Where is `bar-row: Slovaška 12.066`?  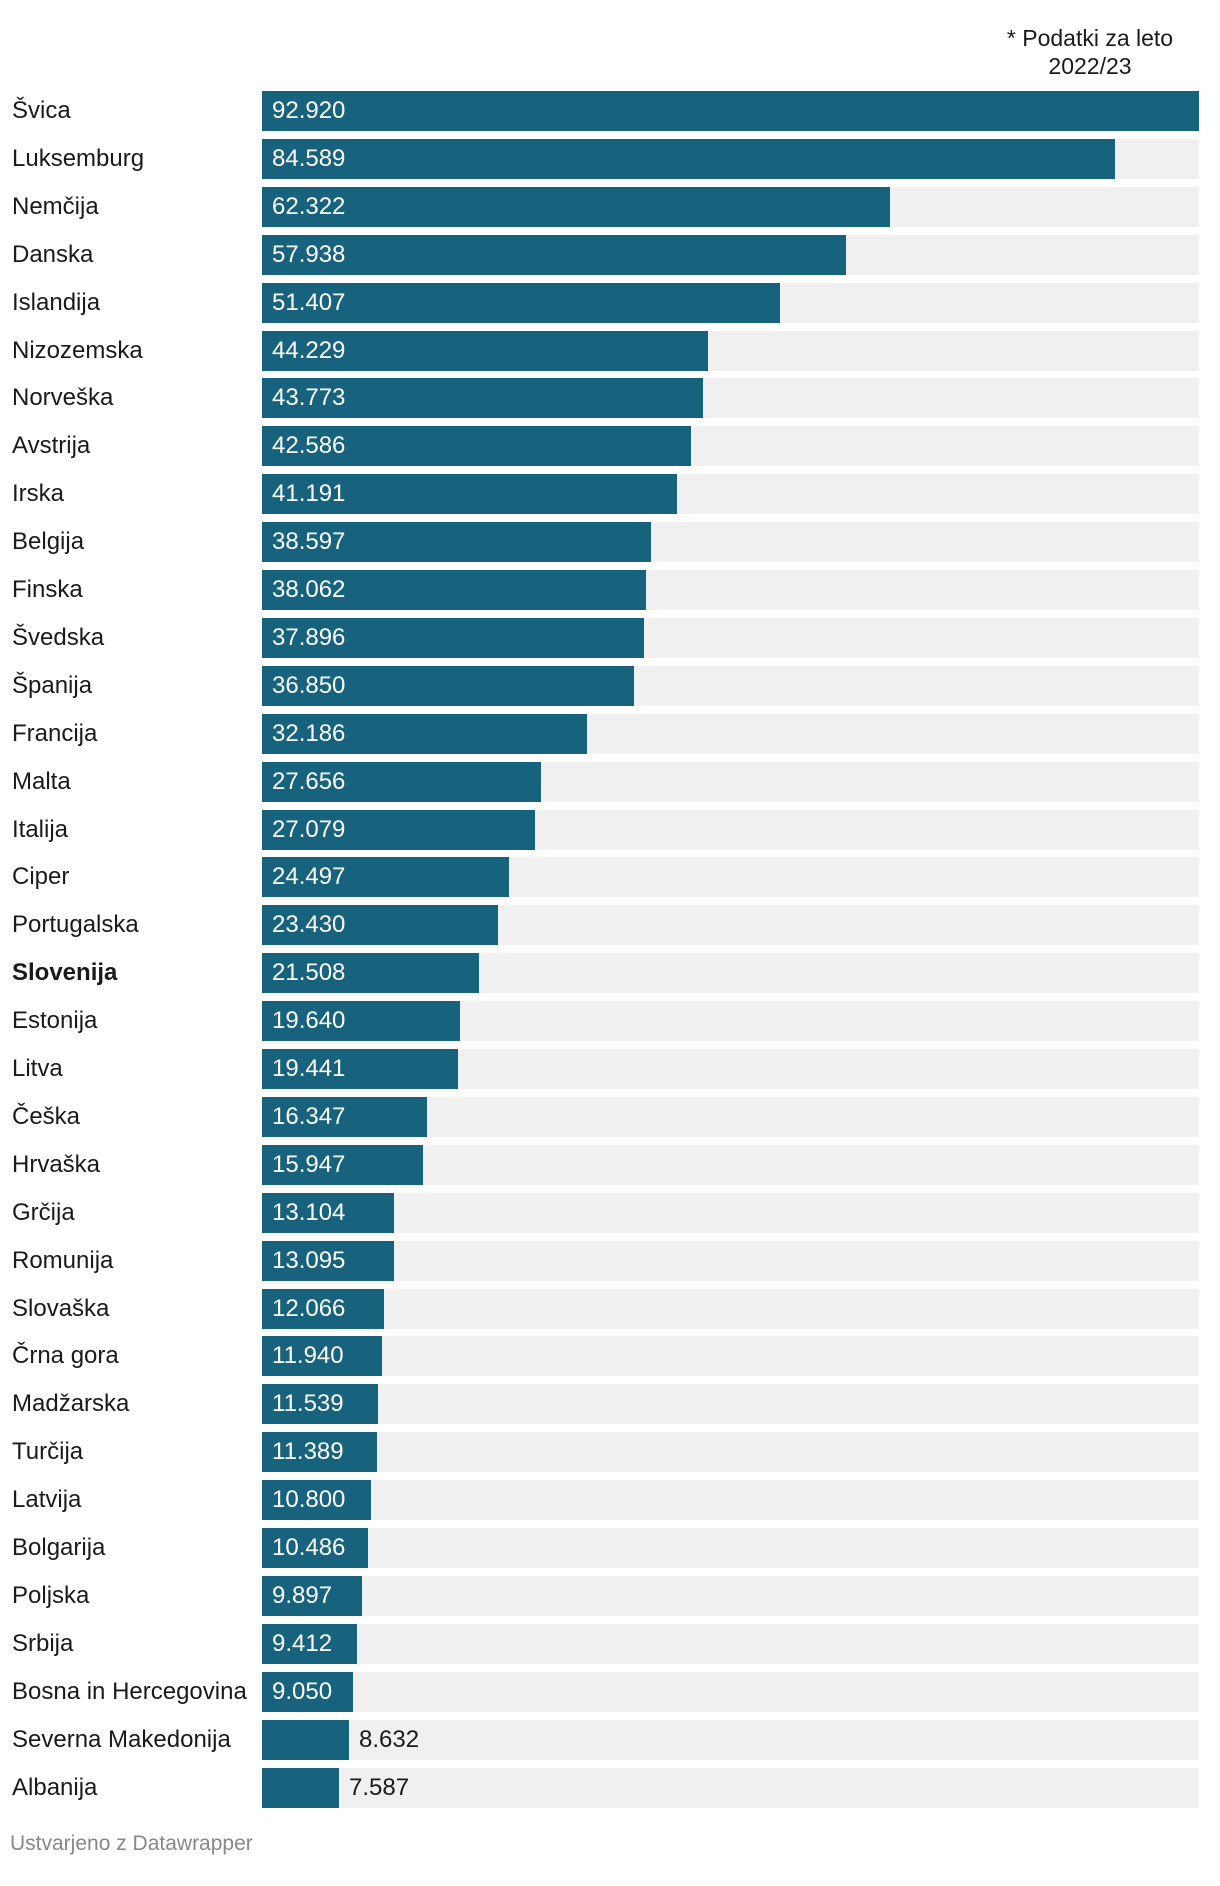
bar-row: Slovaška 12.066 is located at coordinates (610, 1309).